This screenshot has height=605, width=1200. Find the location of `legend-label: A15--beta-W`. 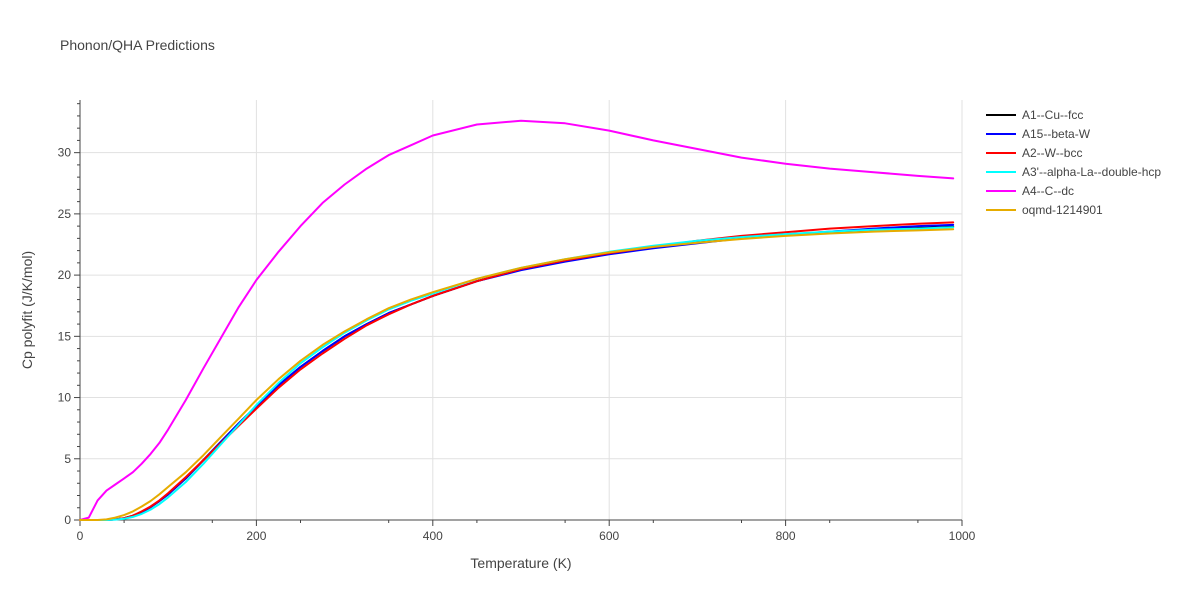

legend-label: A15--beta-W is located at coordinates (1056, 134).